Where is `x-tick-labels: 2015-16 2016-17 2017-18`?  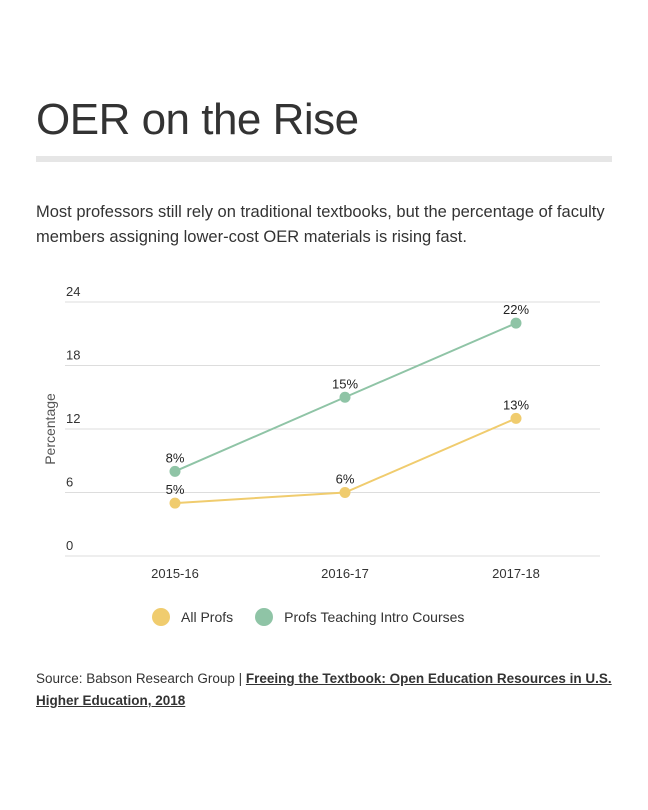
x-tick-labels: 2015-16 2016-17 2017-18 is located at coordinates (345, 573).